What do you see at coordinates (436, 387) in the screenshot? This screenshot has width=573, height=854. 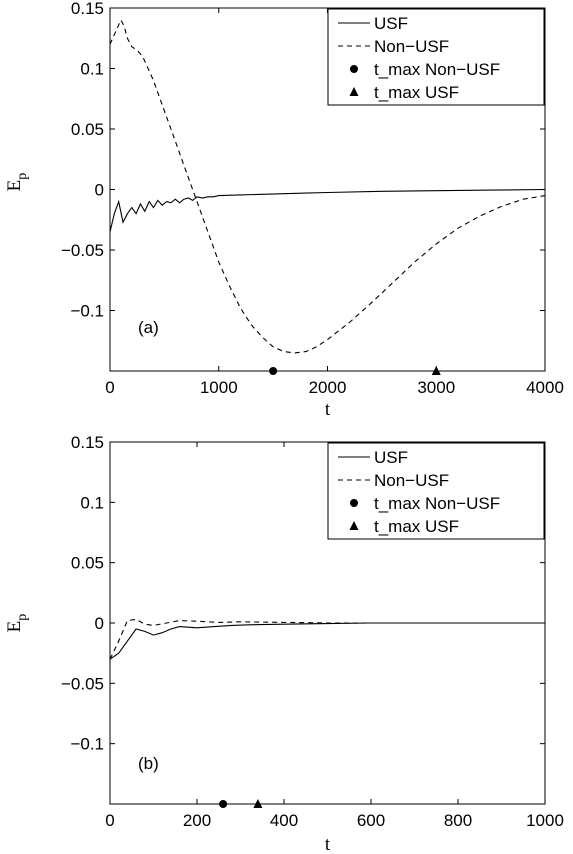 I see `x-tick-label: 3000` at bounding box center [436, 387].